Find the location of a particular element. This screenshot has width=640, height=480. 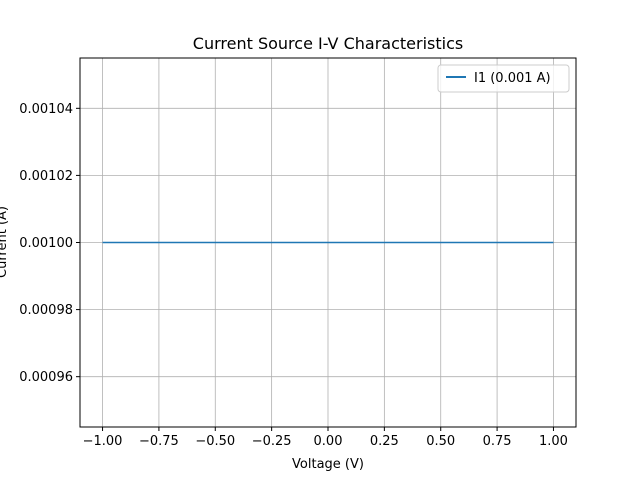

x-tick-label: −0.75 is located at coordinates (159, 441).